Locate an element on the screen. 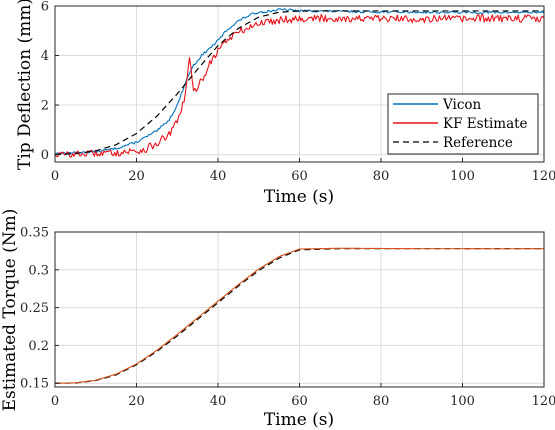 This screenshot has height=430, width=555. estimated-torque-y-axis-label: Estimated Torque (Nm) is located at coordinates (10, 310).